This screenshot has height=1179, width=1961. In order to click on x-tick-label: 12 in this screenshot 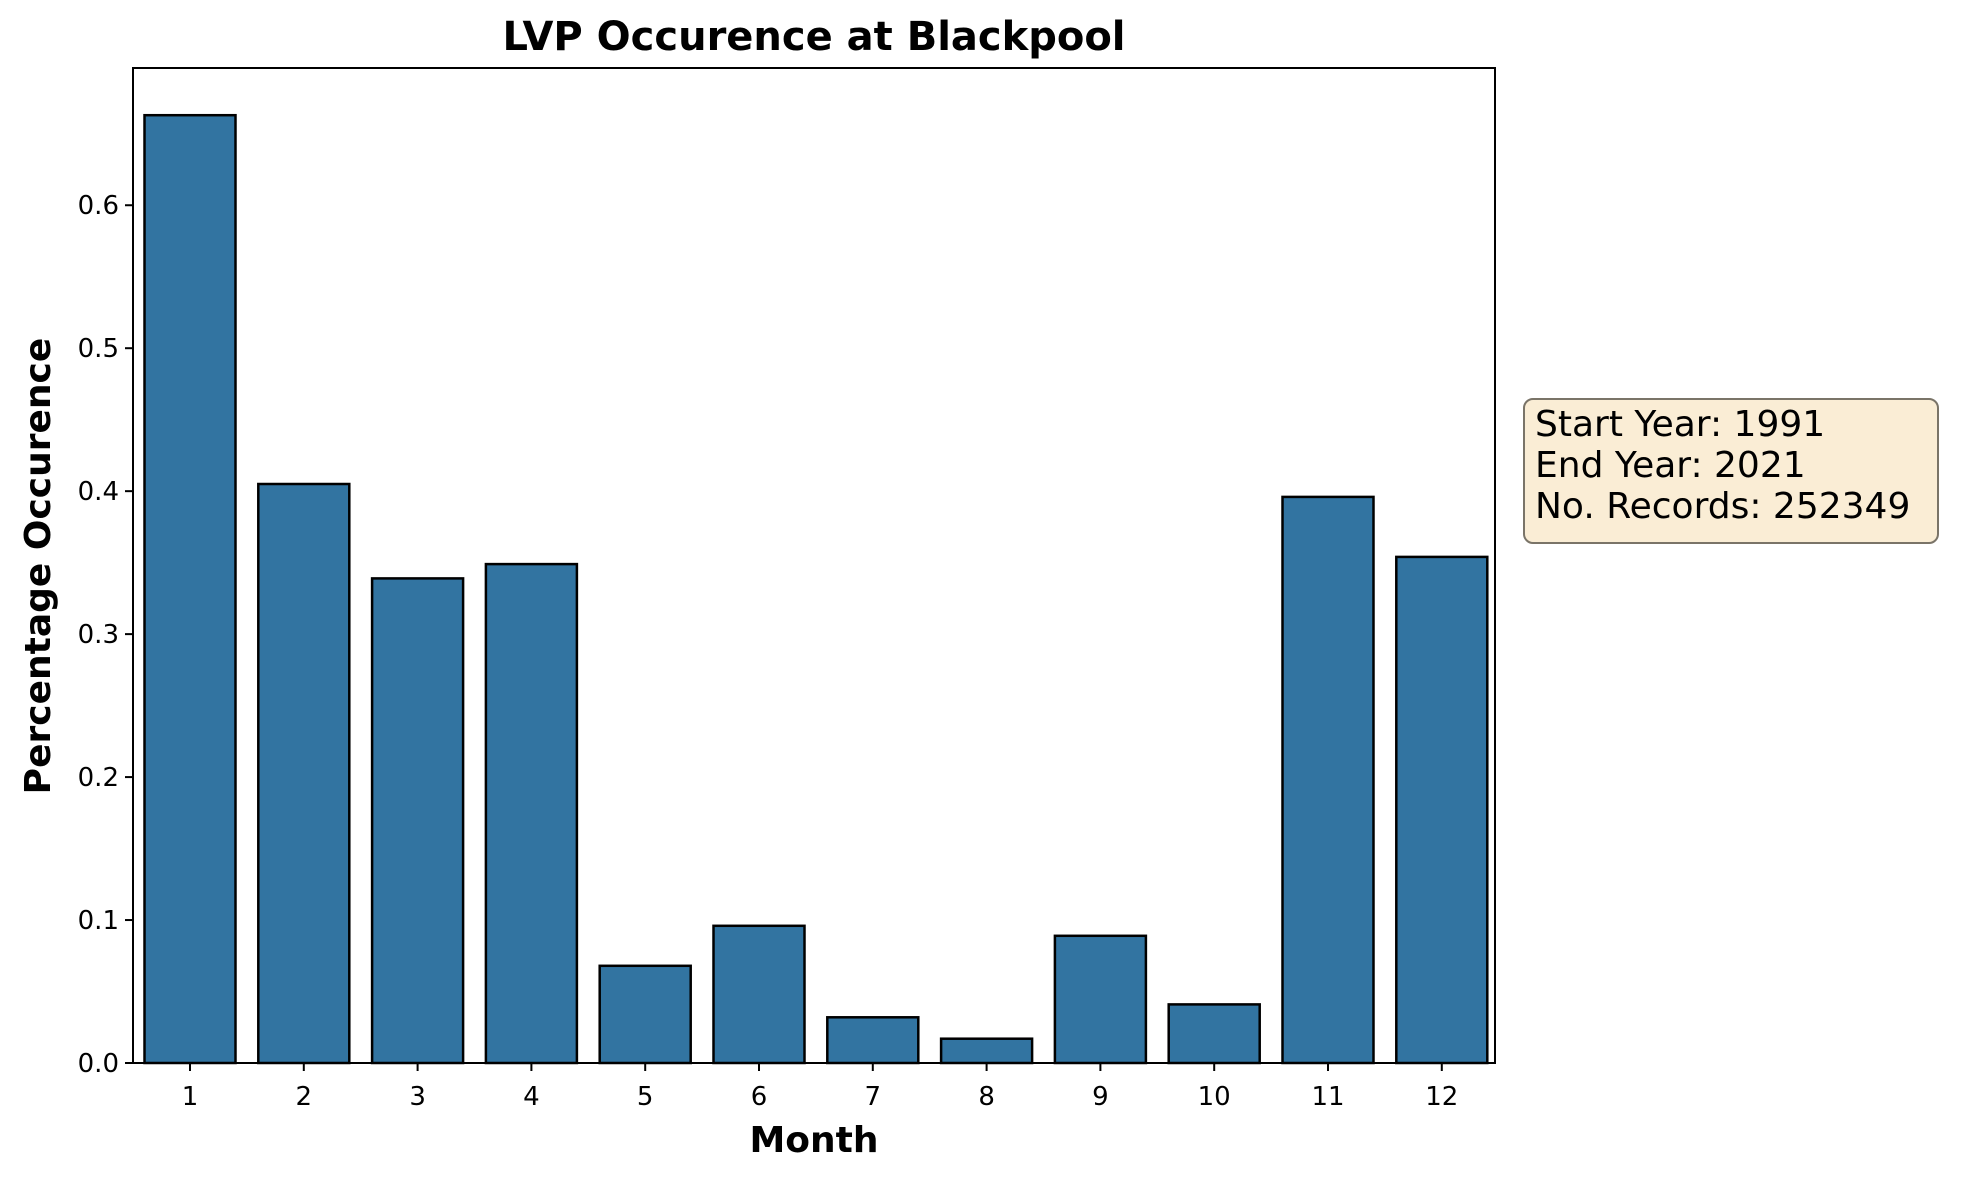, I will do `click(1441, 1097)`.